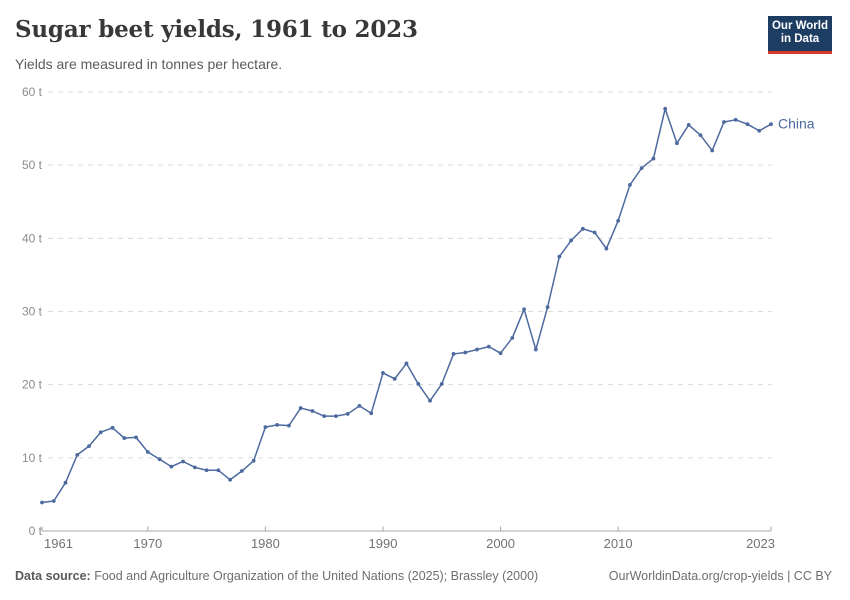  What do you see at coordinates (32, 165) in the screenshot?
I see `y-axis-label: 50 t` at bounding box center [32, 165].